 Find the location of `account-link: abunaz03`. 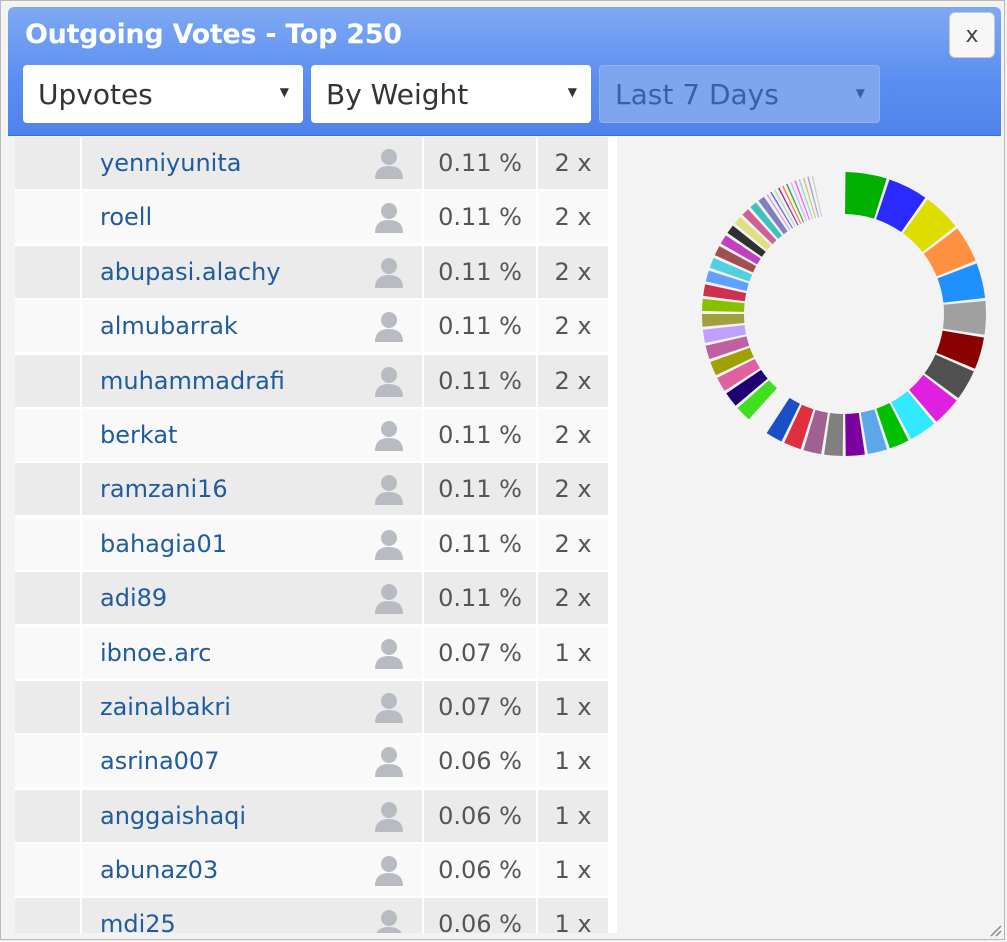

account-link: abunaz03 is located at coordinates (159, 870).